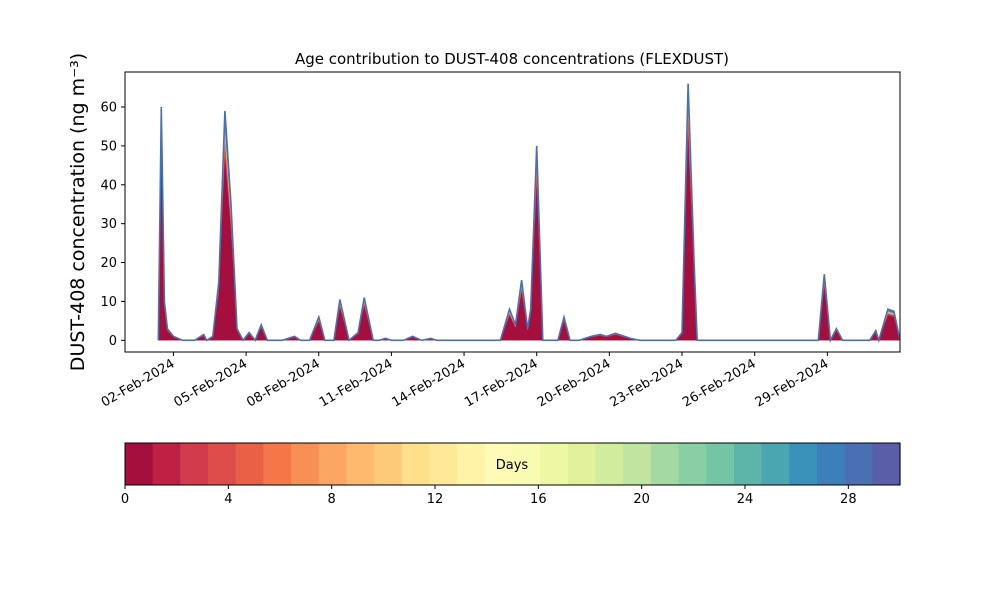 The height and width of the screenshot is (600, 1000). Describe the element at coordinates (125, 499) in the screenshot. I see `colorbar-tick-label: 0` at that location.